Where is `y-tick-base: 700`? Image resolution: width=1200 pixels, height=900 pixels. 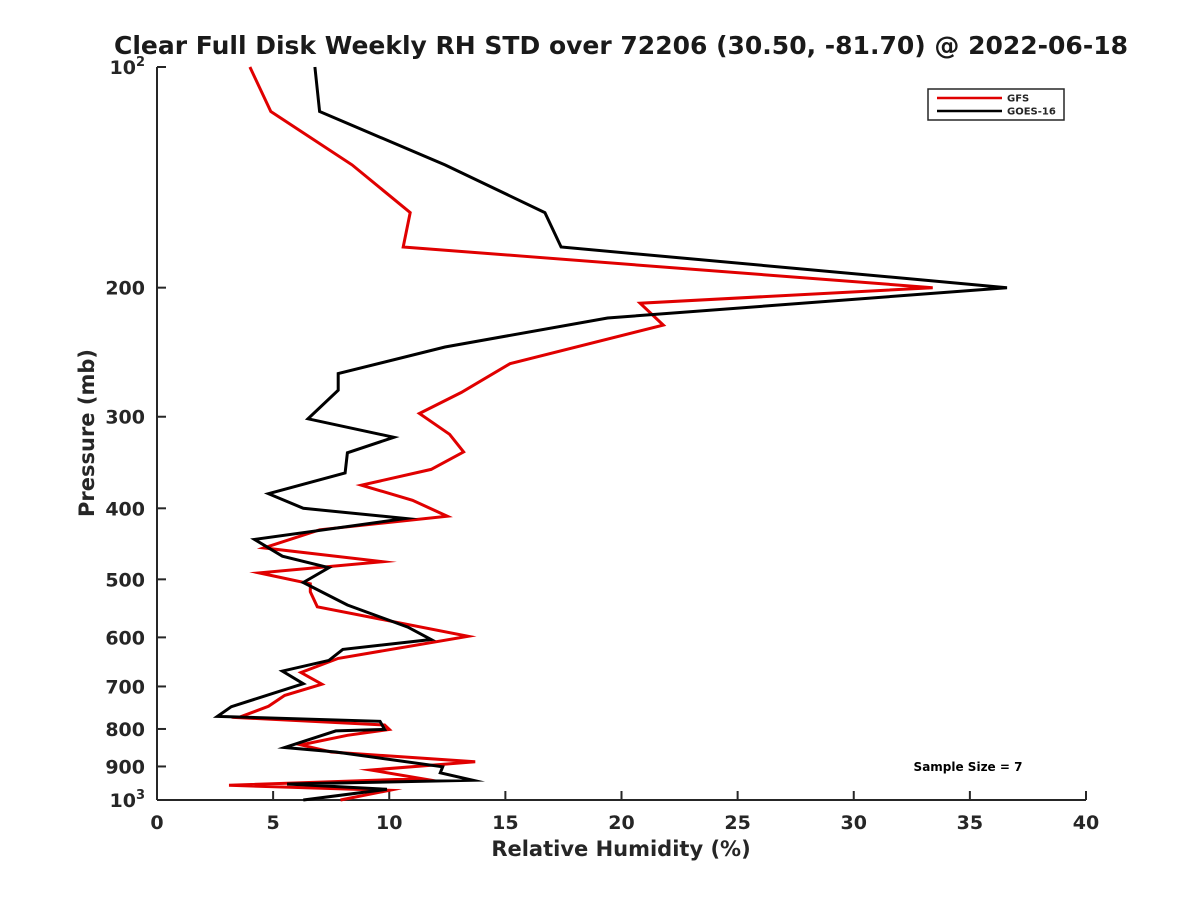
y-tick-base: 700 is located at coordinates (125, 687).